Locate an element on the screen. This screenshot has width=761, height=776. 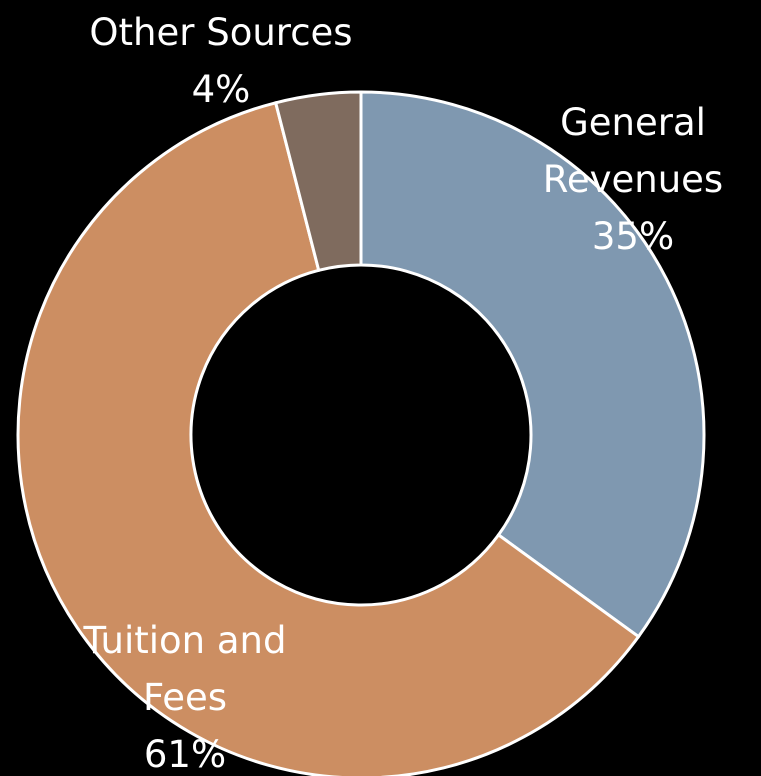
slice-label: Other Sources 4% is located at coordinates (221, 61).